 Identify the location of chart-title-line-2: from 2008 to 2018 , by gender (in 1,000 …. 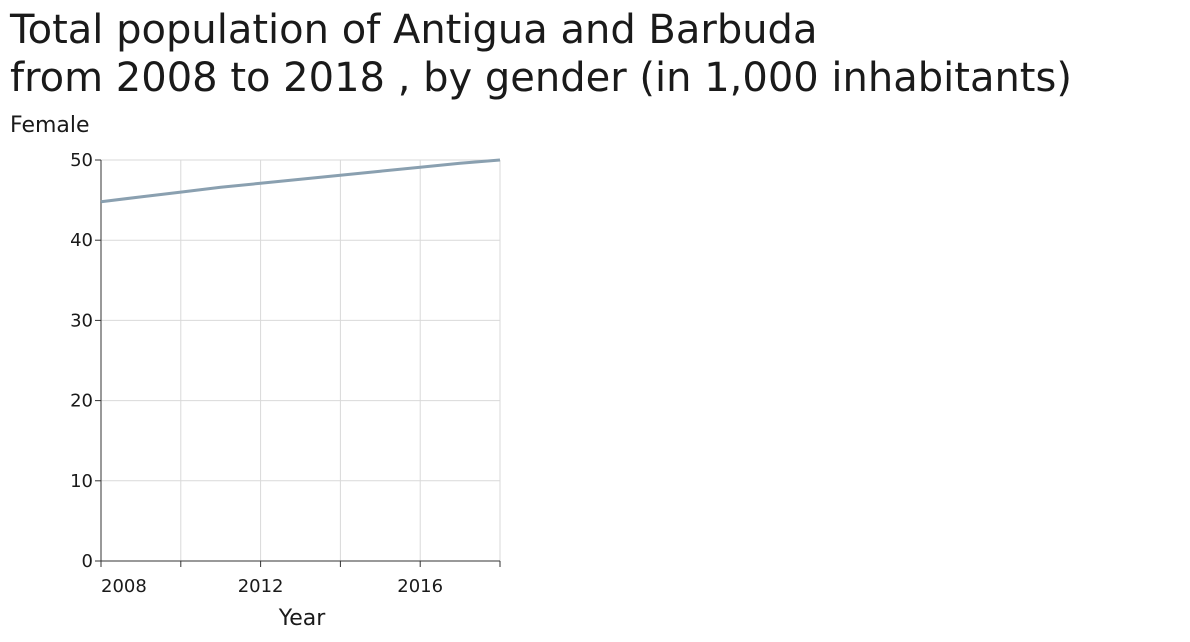
(541, 78).